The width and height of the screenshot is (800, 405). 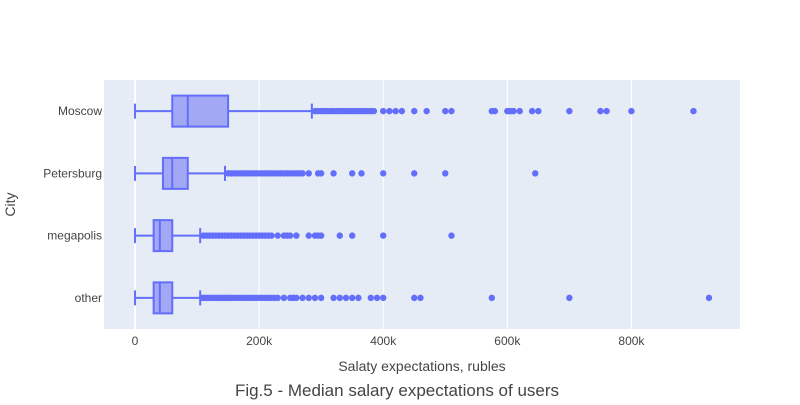 I want to click on y-tick-label: Moscow, so click(x=80, y=111).